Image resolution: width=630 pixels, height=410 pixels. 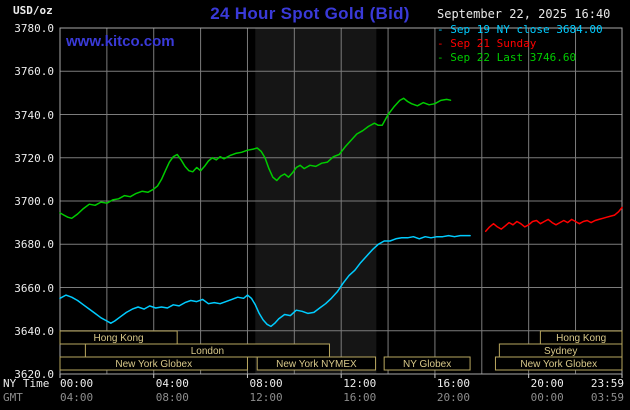 I want to click on gmt-label: GMT, so click(x=13, y=397).